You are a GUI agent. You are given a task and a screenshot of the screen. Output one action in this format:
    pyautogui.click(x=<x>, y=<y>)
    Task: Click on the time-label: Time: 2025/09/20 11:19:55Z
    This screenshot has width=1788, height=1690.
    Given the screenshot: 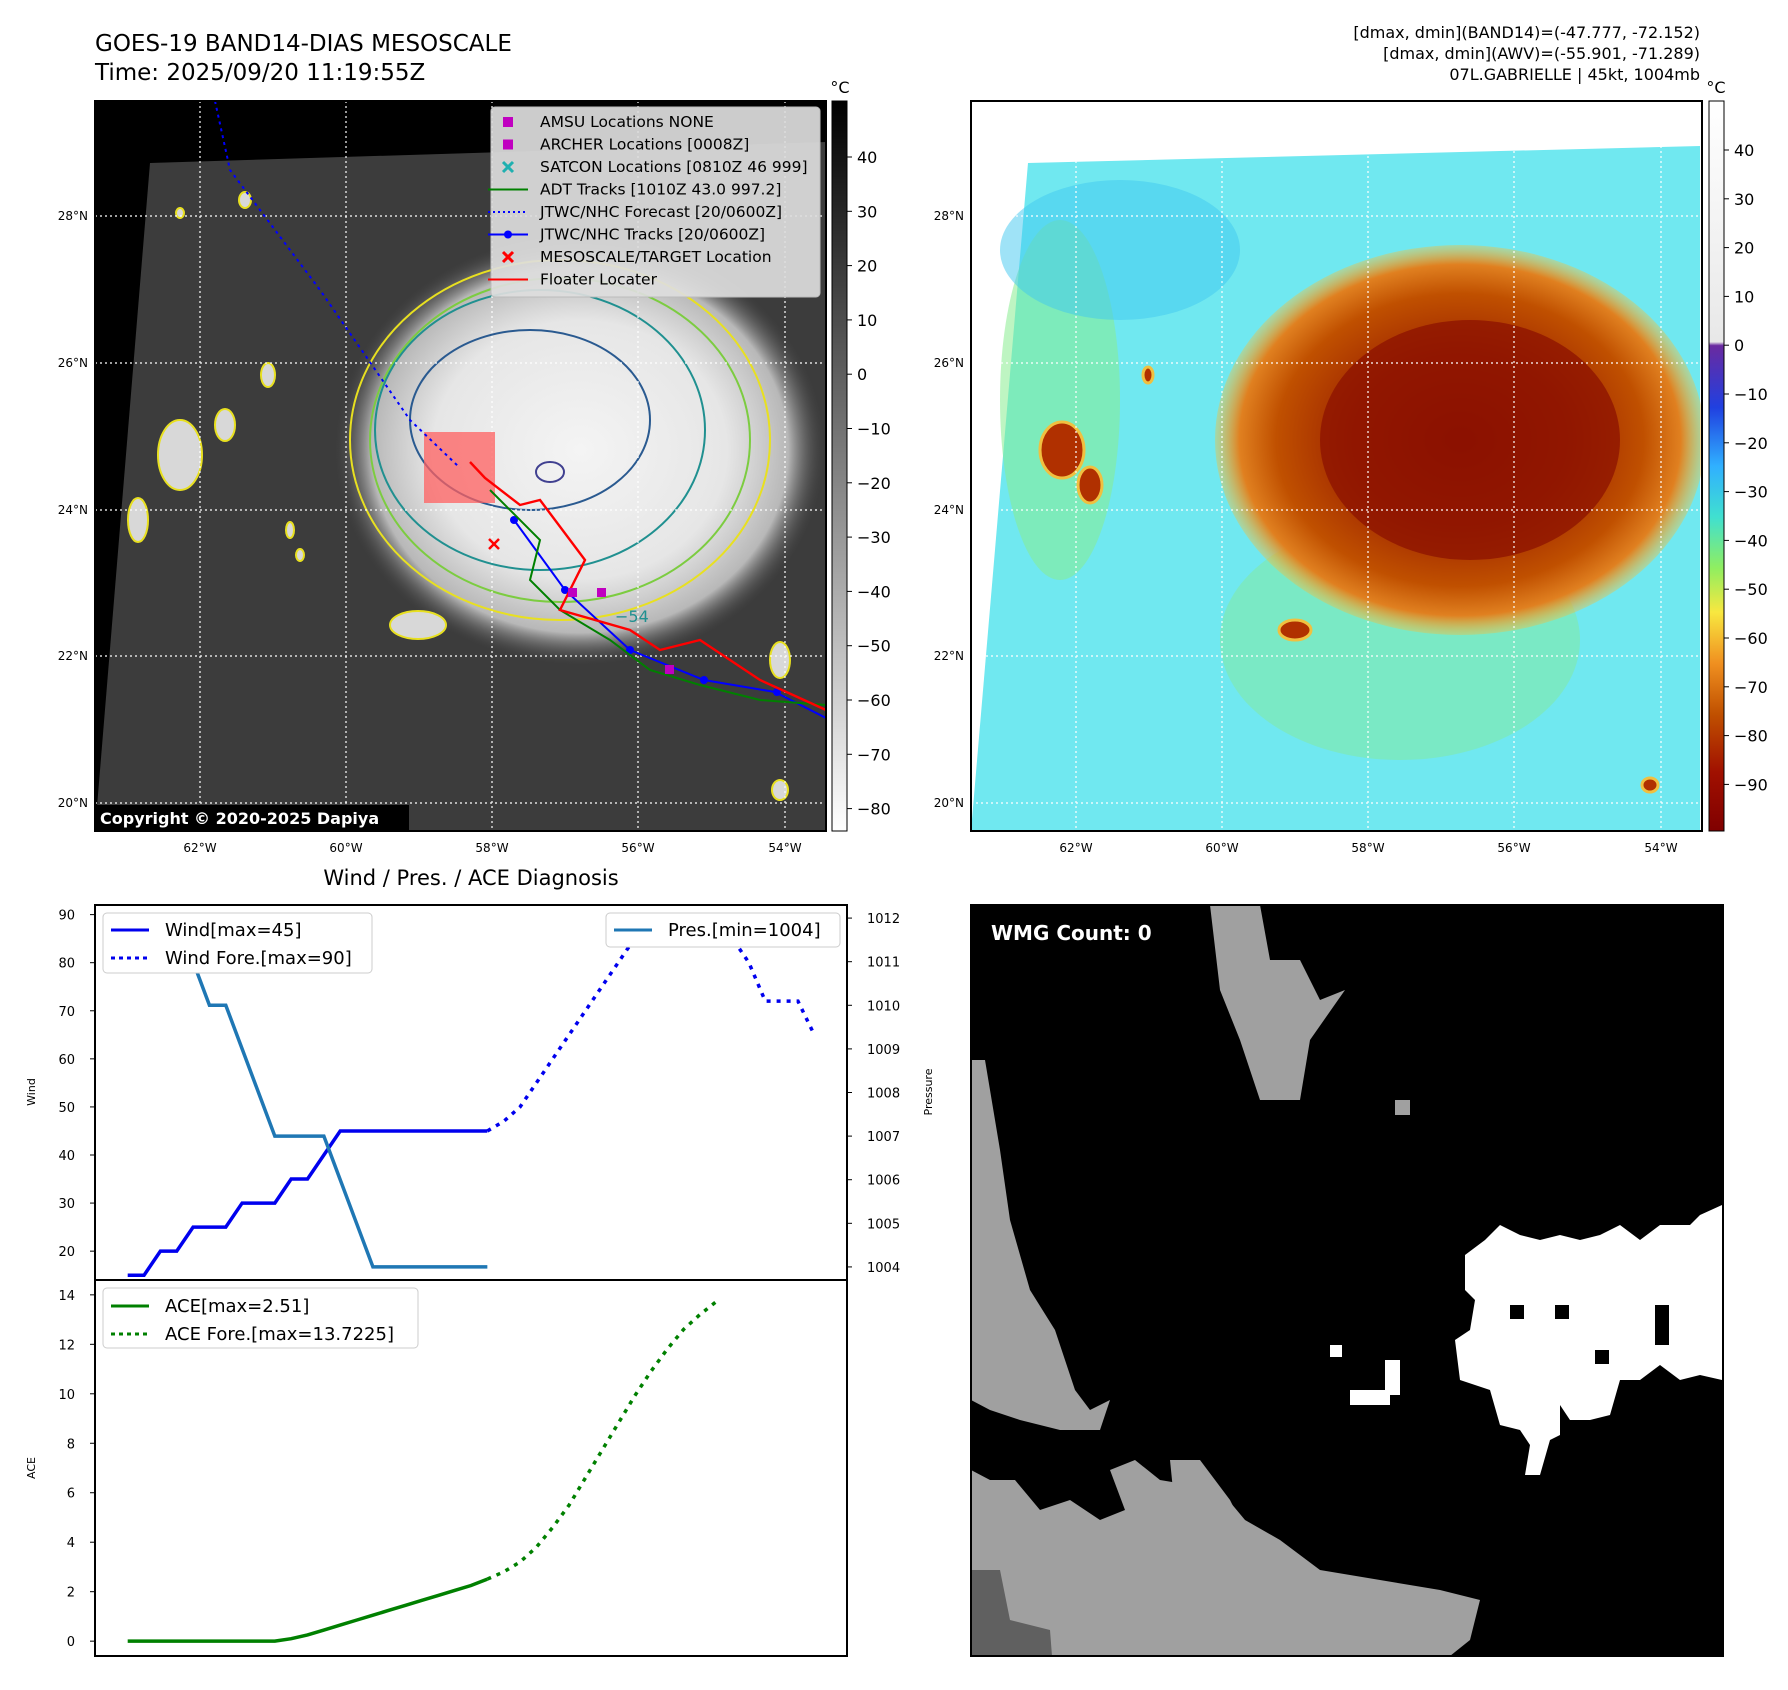 What is the action you would take?
    pyautogui.click(x=259, y=73)
    